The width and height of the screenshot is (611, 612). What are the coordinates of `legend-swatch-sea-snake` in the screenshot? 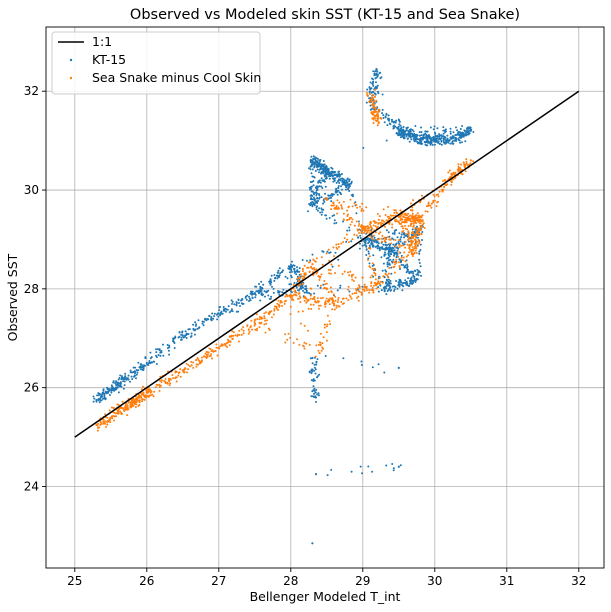 It's located at (71, 78).